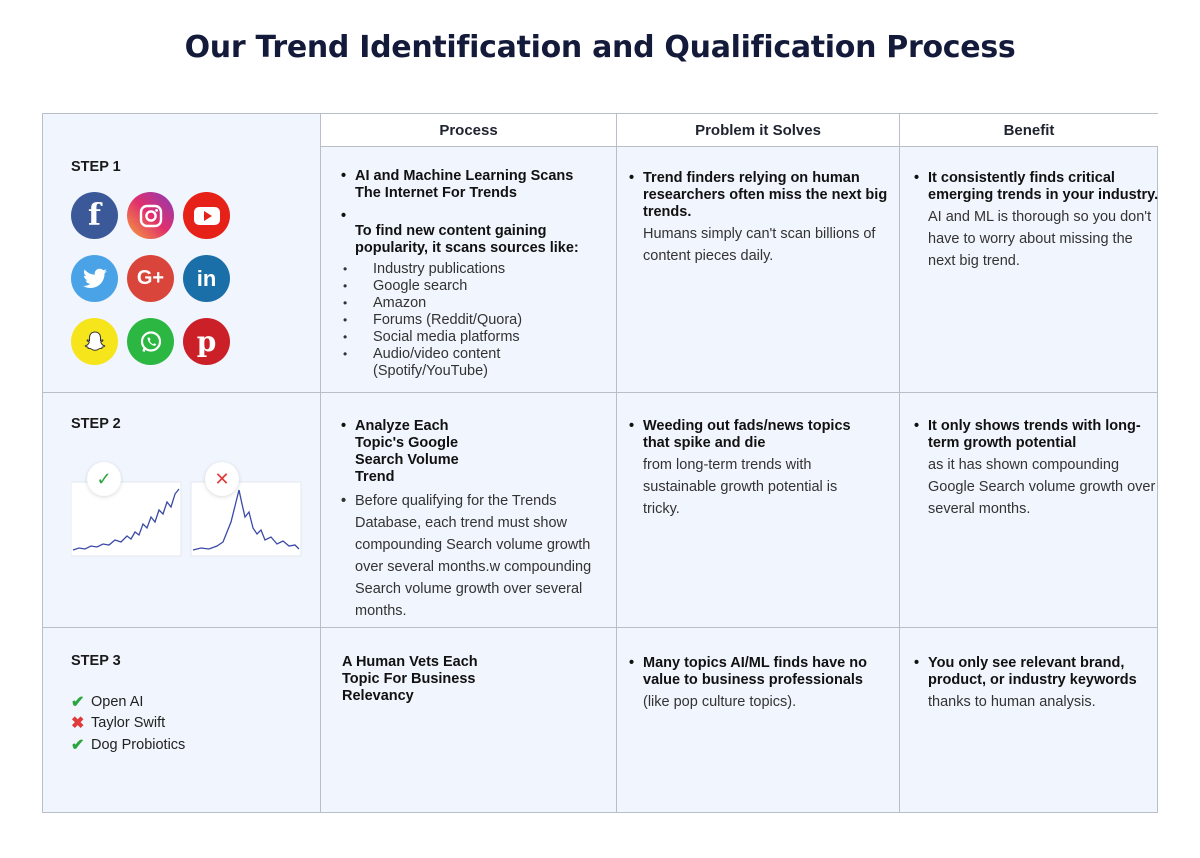 Image resolution: width=1200 pixels, height=858 pixels. What do you see at coordinates (468, 130) in the screenshot?
I see `column-header-process: Process` at bounding box center [468, 130].